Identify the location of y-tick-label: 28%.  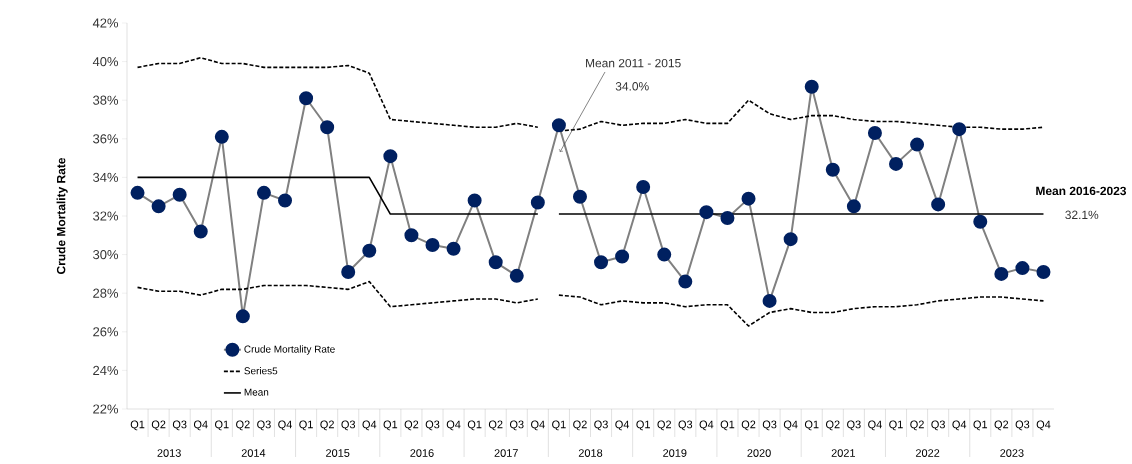
(106, 293).